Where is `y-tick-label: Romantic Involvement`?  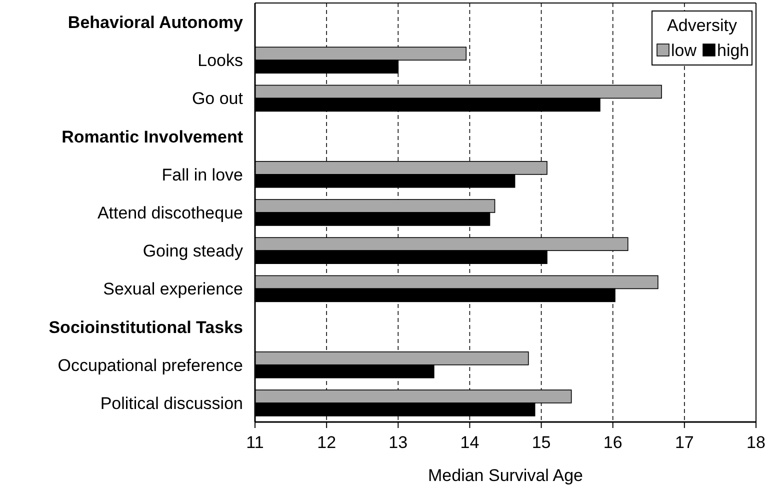
y-tick-label: Romantic Involvement is located at coordinates (153, 136).